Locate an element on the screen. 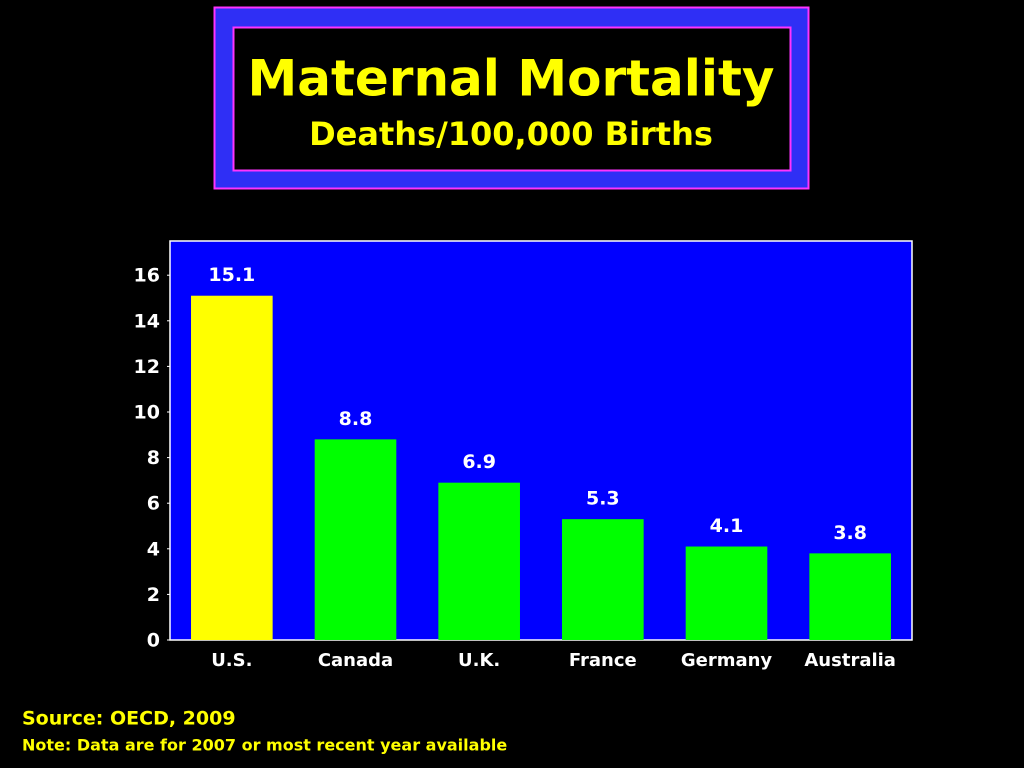  data-label: 8.8 is located at coordinates (356, 419).